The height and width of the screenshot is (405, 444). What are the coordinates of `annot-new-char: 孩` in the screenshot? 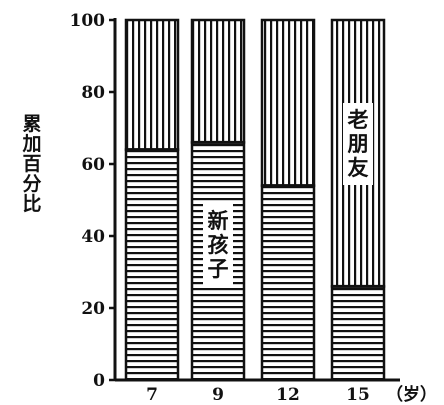 It's located at (218, 245).